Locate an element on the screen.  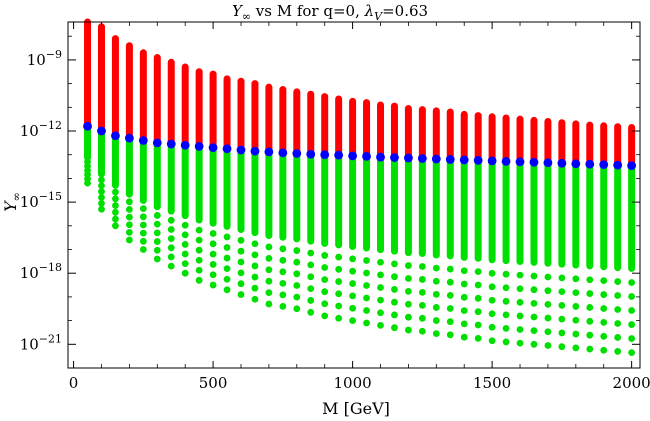
x-axis-title: M [GeV] is located at coordinates (356, 408).